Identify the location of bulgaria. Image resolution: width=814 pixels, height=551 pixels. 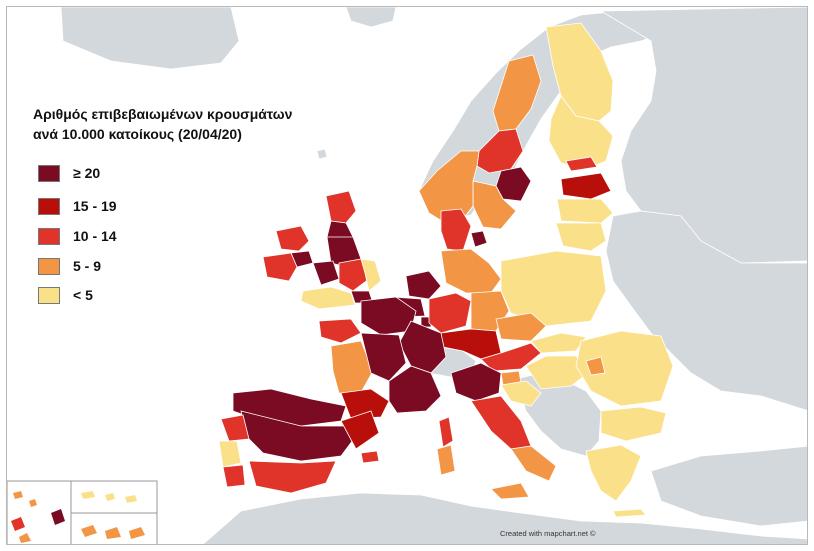
(633, 424).